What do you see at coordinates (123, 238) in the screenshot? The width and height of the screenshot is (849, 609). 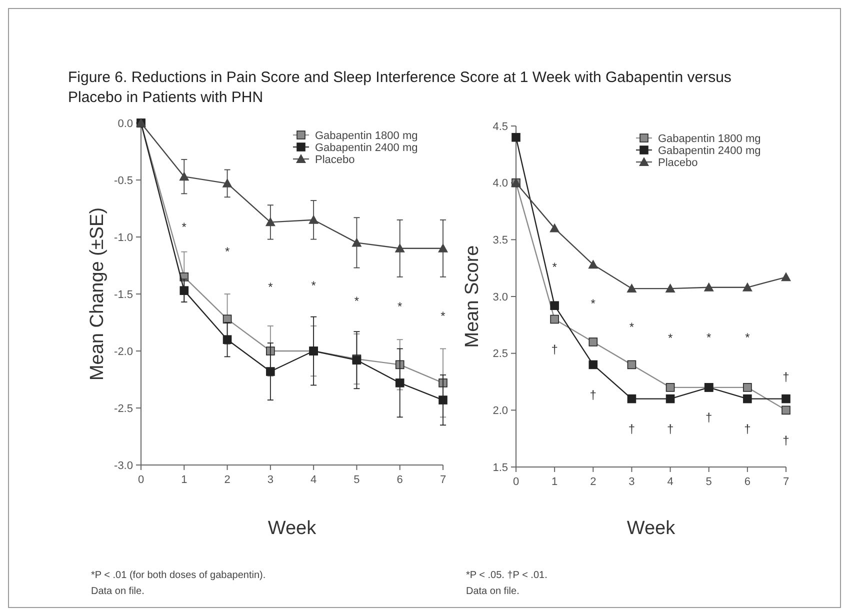 I see `y-tick-label: -1.0` at bounding box center [123, 238].